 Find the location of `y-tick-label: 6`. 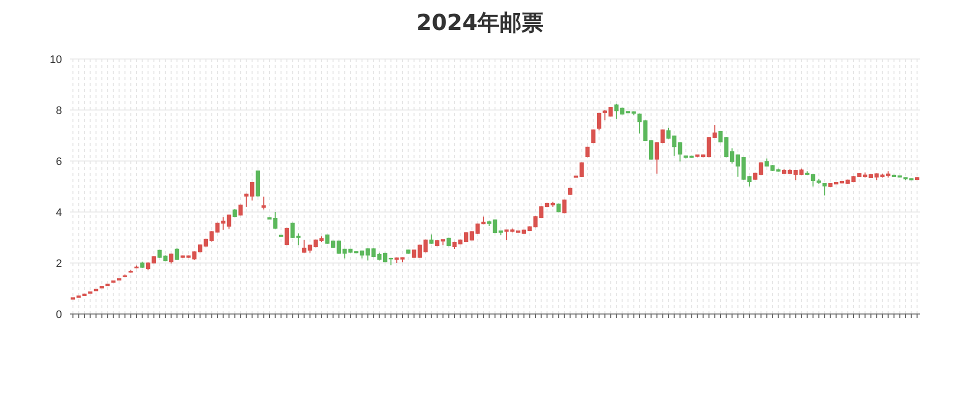

y-tick-label: 6 is located at coordinates (59, 162).